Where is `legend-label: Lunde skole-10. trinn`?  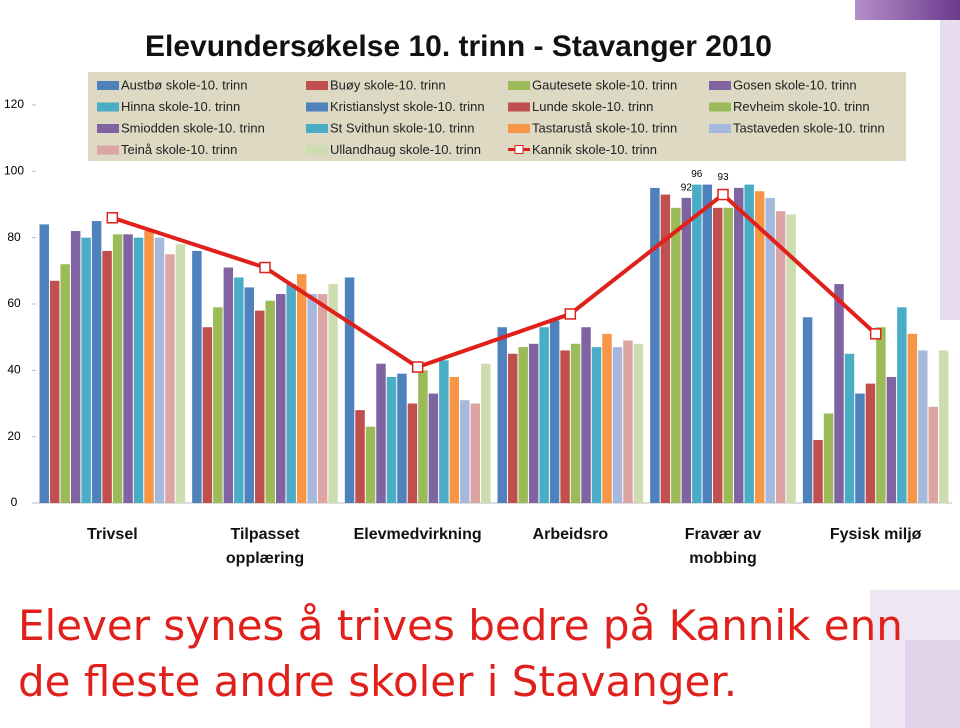
legend-label: Lunde skole-10. trinn is located at coordinates (592, 106).